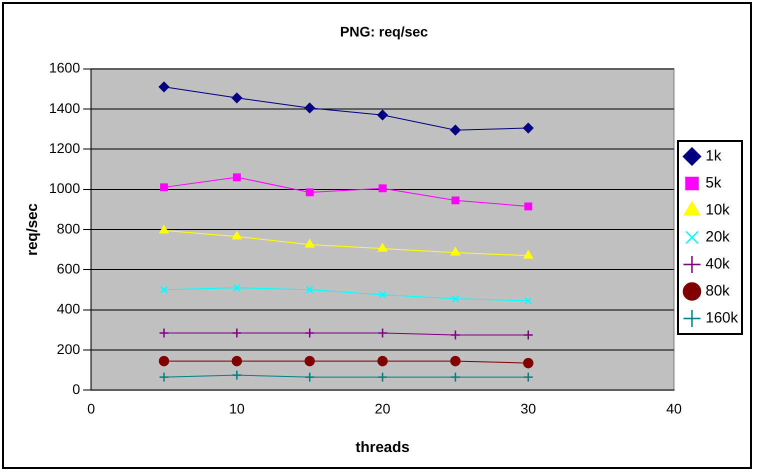 The height and width of the screenshot is (475, 758). Describe the element at coordinates (68, 268) in the screenshot. I see `y-tick-label: 600` at that location.